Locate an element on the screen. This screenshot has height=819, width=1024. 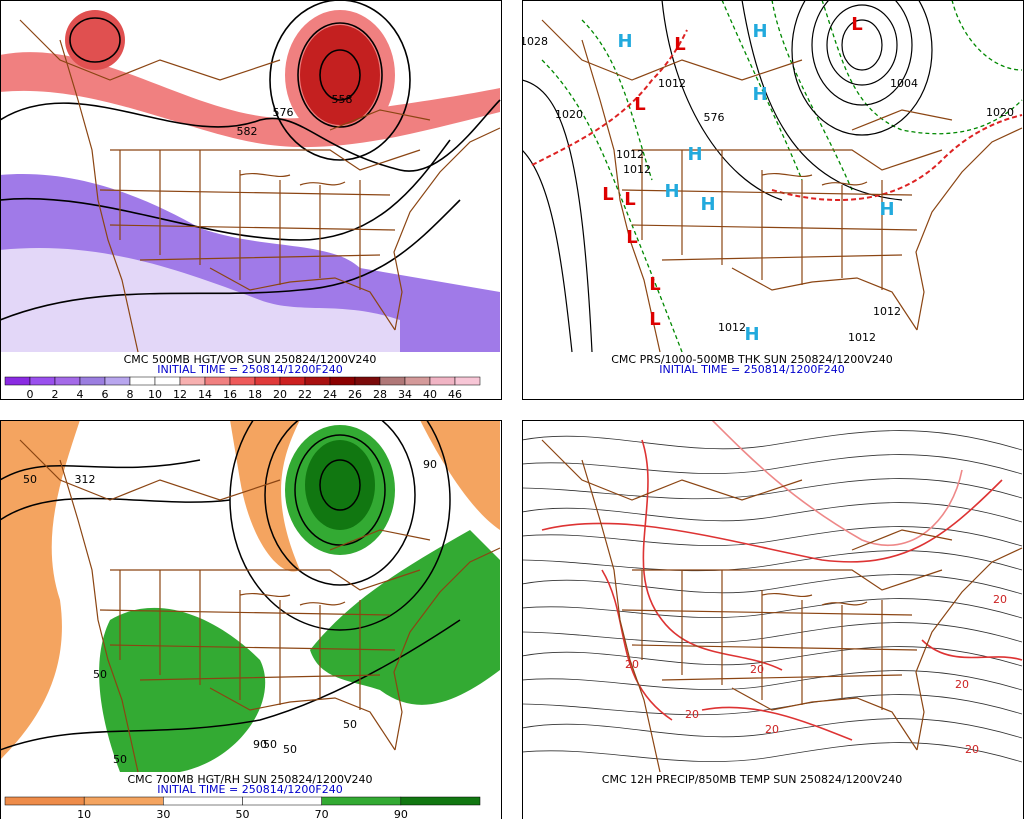
colorbar-label: 30 is located at coordinates (163, 813).